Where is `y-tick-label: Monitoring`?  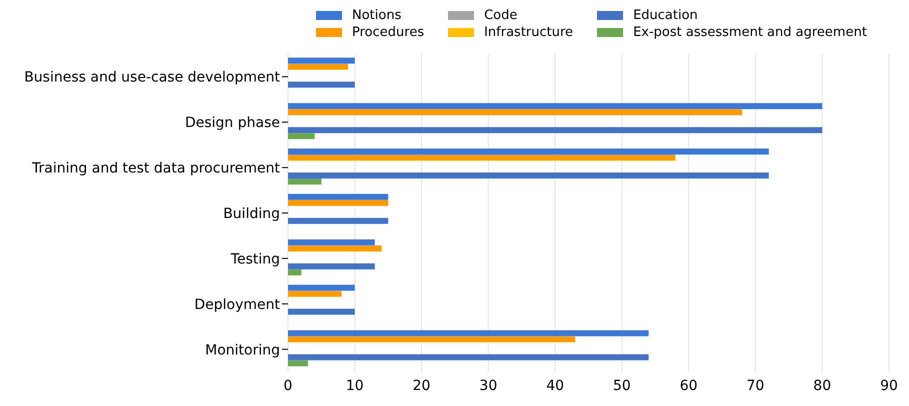 y-tick-label: Monitoring is located at coordinates (242, 350).